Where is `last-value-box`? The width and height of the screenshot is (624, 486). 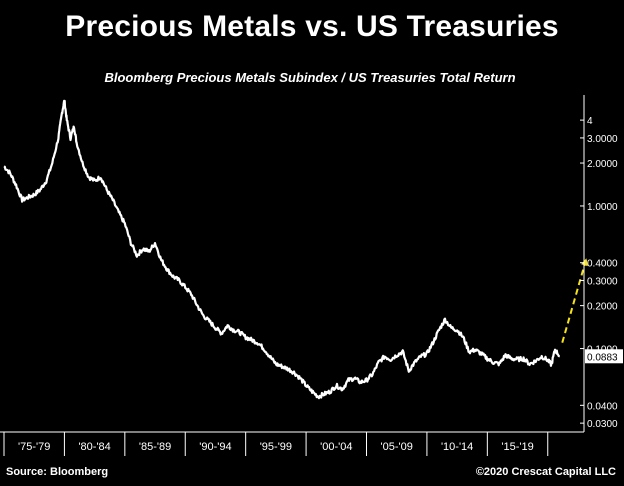 last-value-box is located at coordinates (604, 356).